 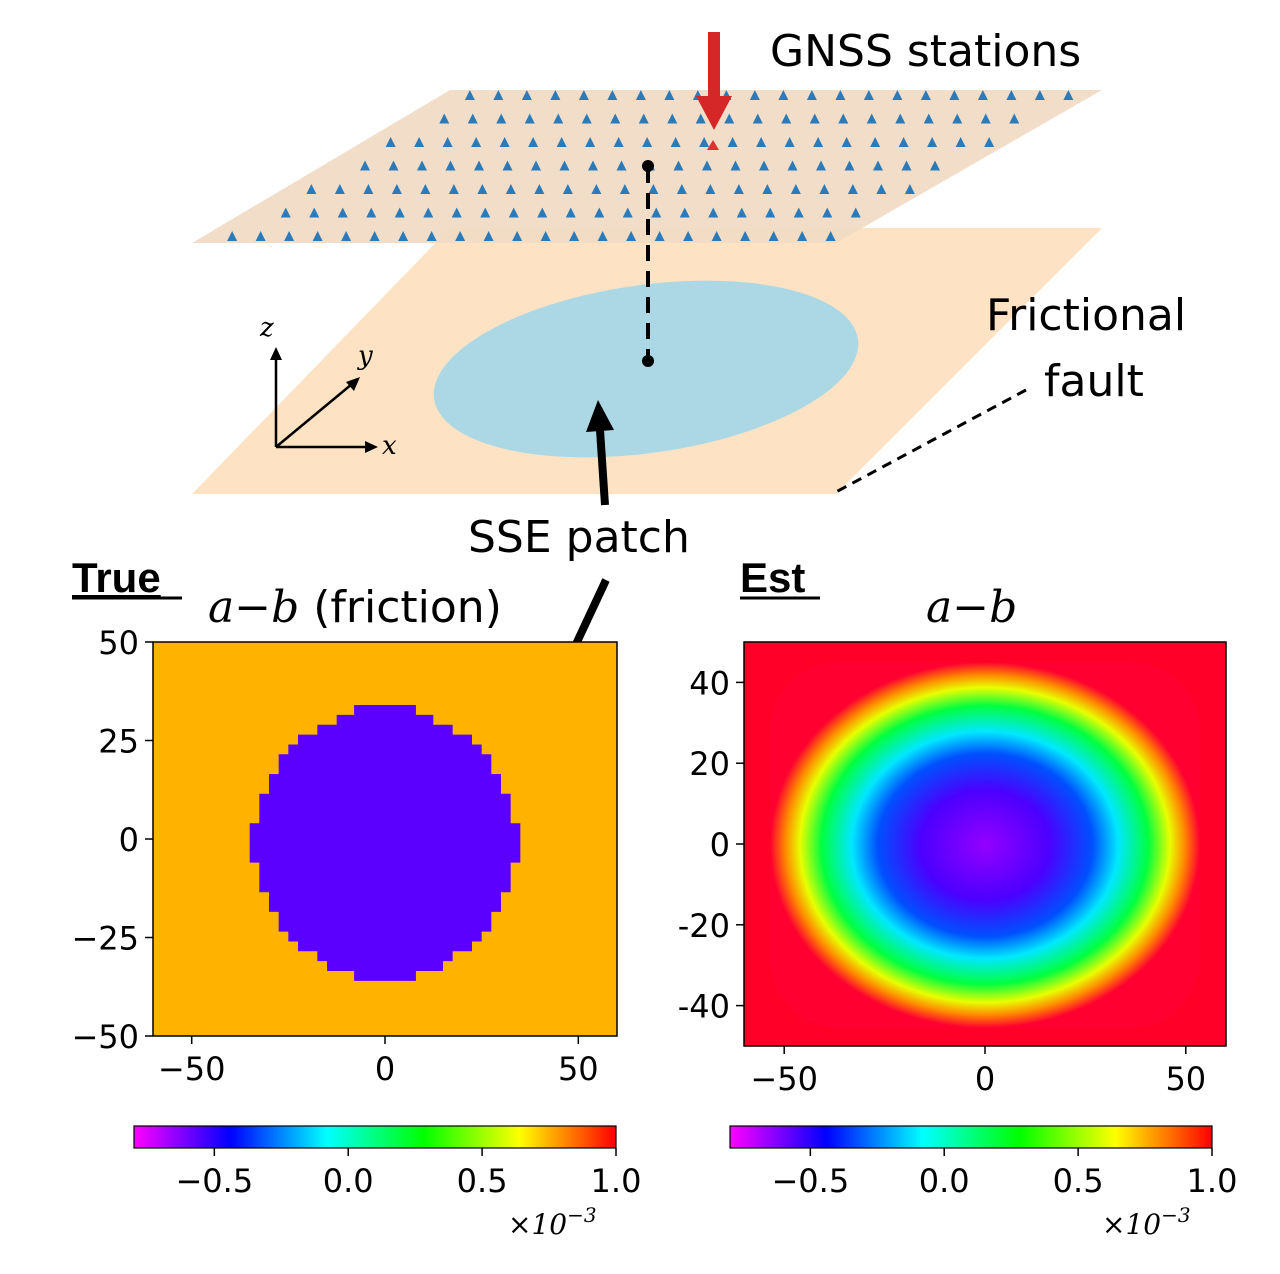 What do you see at coordinates (365, 356) in the screenshot?
I see `axis-y-label: y` at bounding box center [365, 356].